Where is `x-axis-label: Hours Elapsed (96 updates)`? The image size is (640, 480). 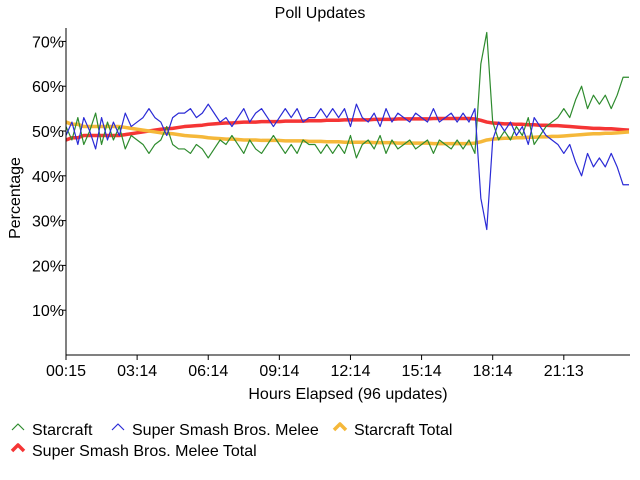 x-axis-label: Hours Elapsed (96 updates) is located at coordinates (347, 394).